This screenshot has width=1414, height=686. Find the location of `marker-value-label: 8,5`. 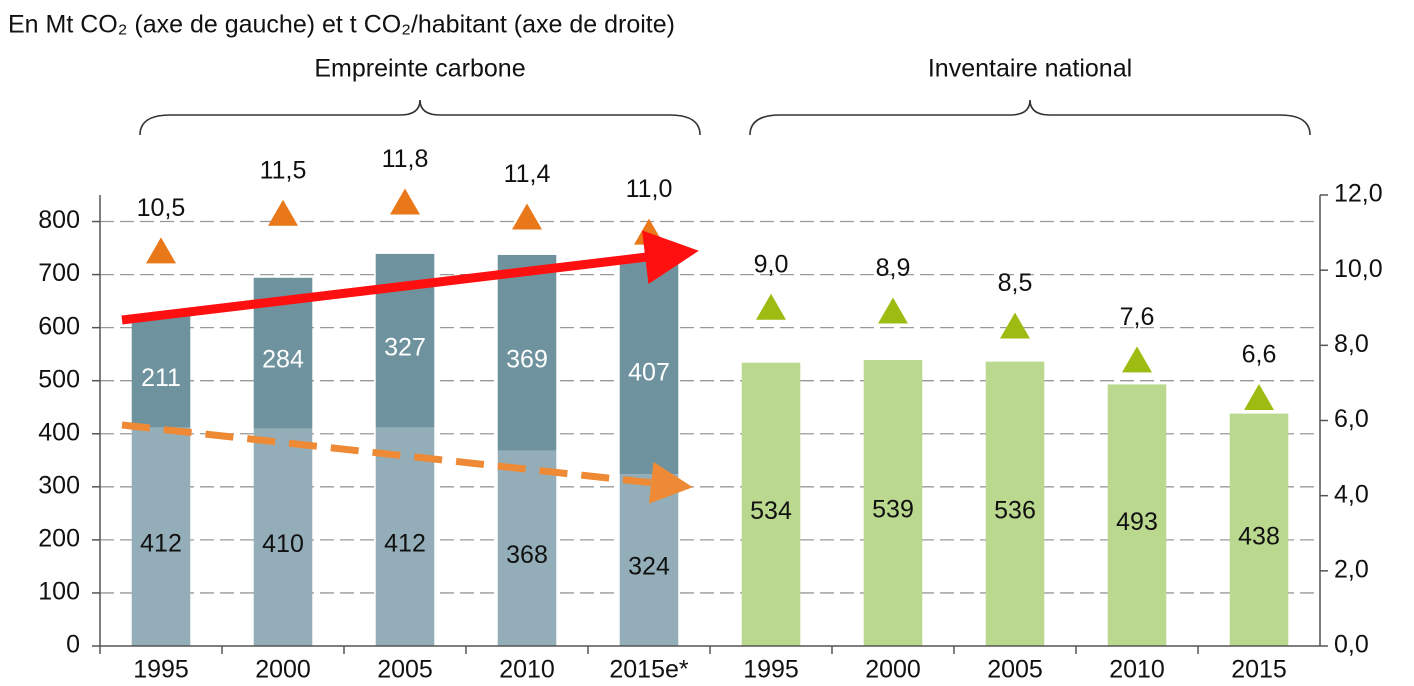

marker-value-label: 8,5 is located at coordinates (1015, 283).